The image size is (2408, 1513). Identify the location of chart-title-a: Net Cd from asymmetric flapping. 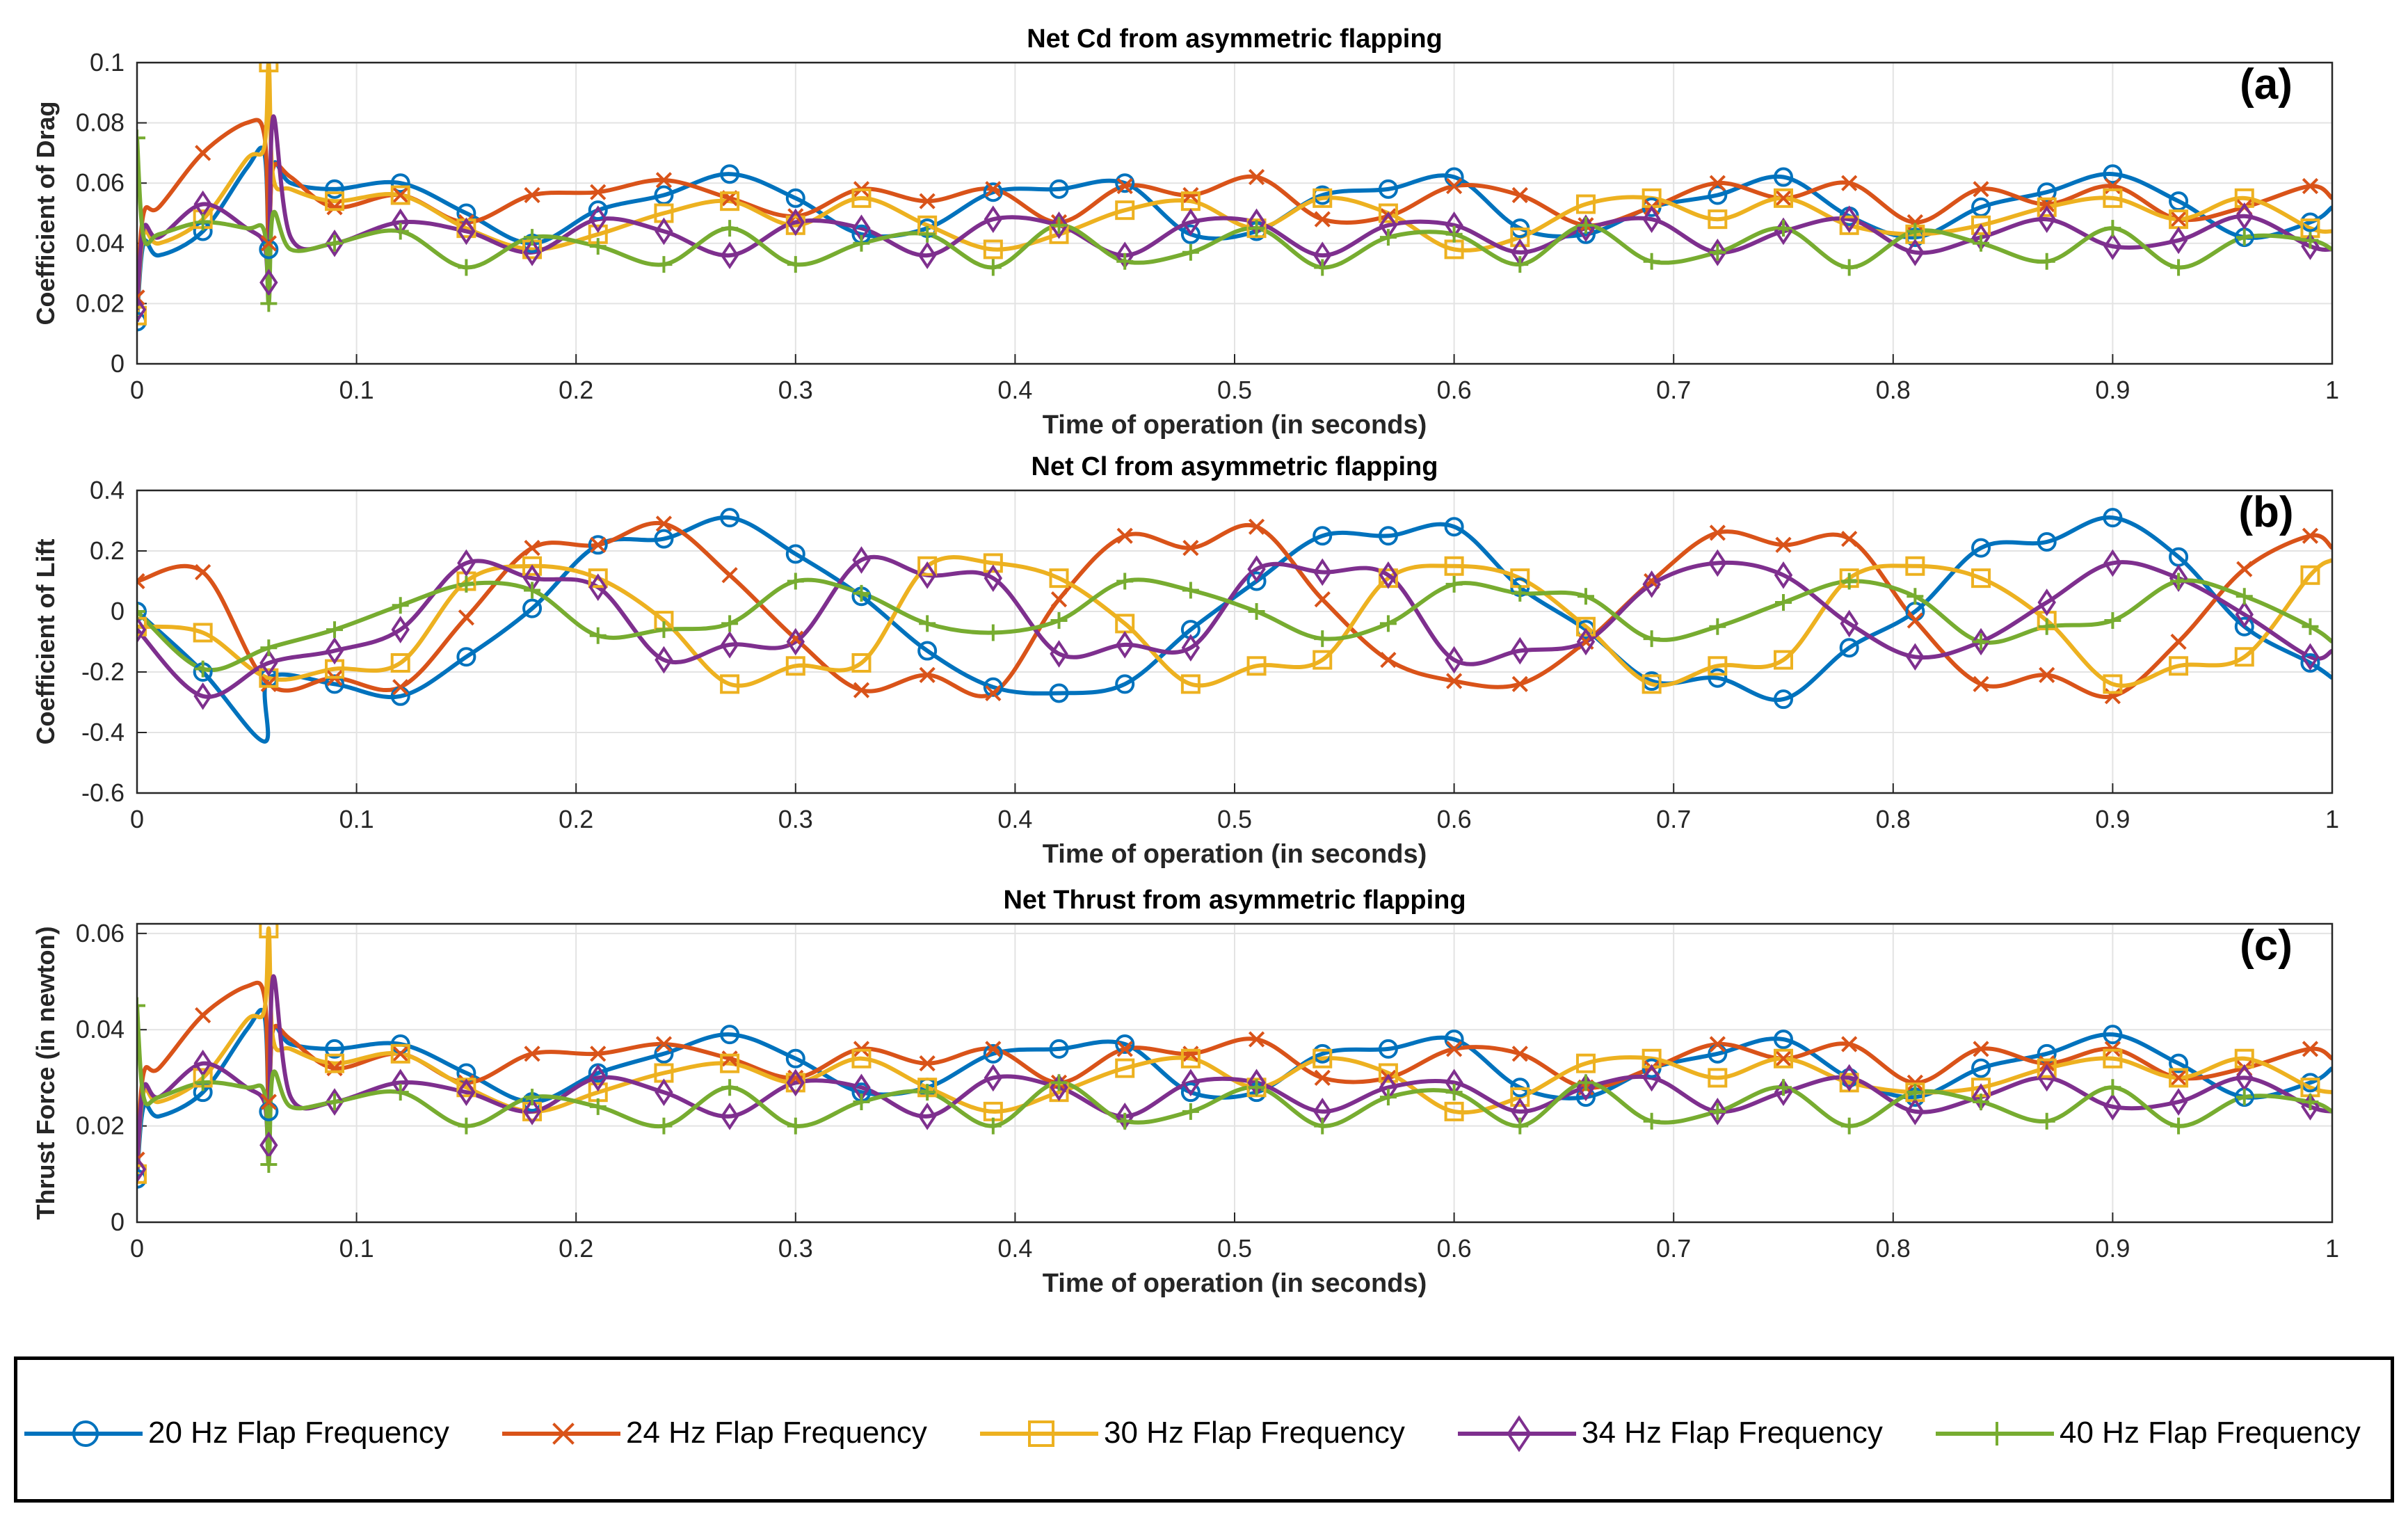
(1235, 39).